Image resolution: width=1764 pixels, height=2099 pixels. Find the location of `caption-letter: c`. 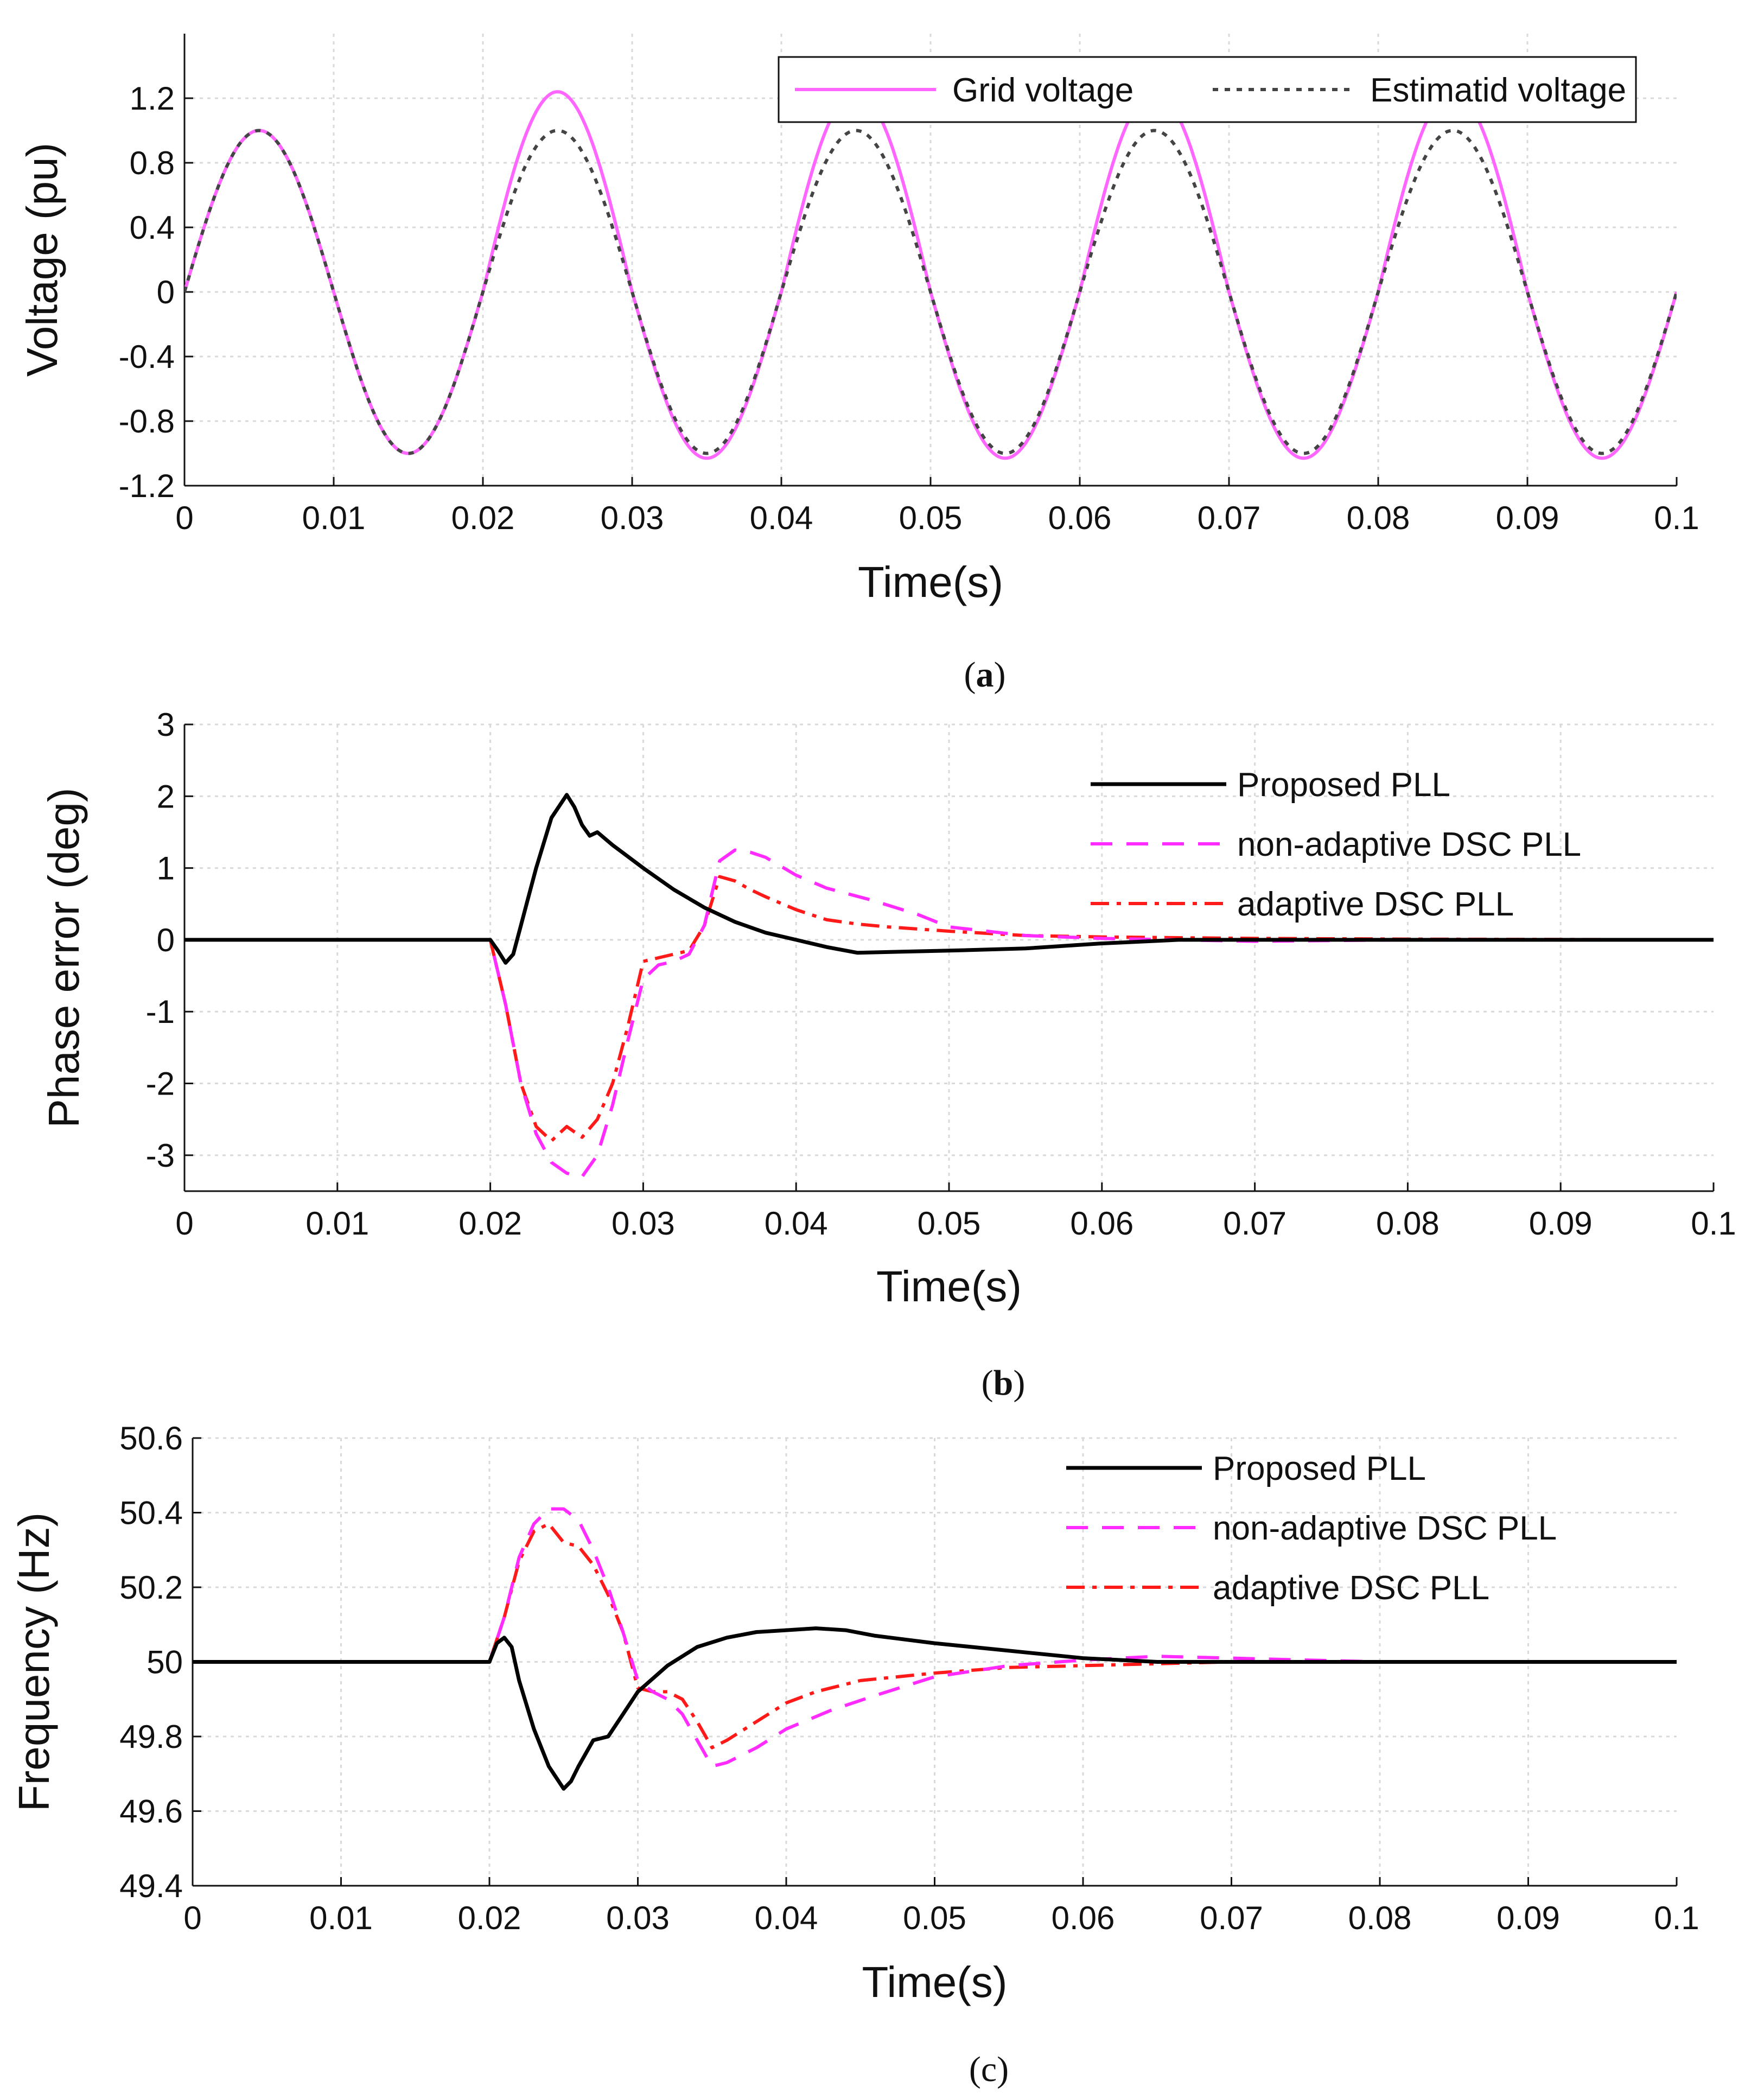

caption-letter: c is located at coordinates (989, 2069).